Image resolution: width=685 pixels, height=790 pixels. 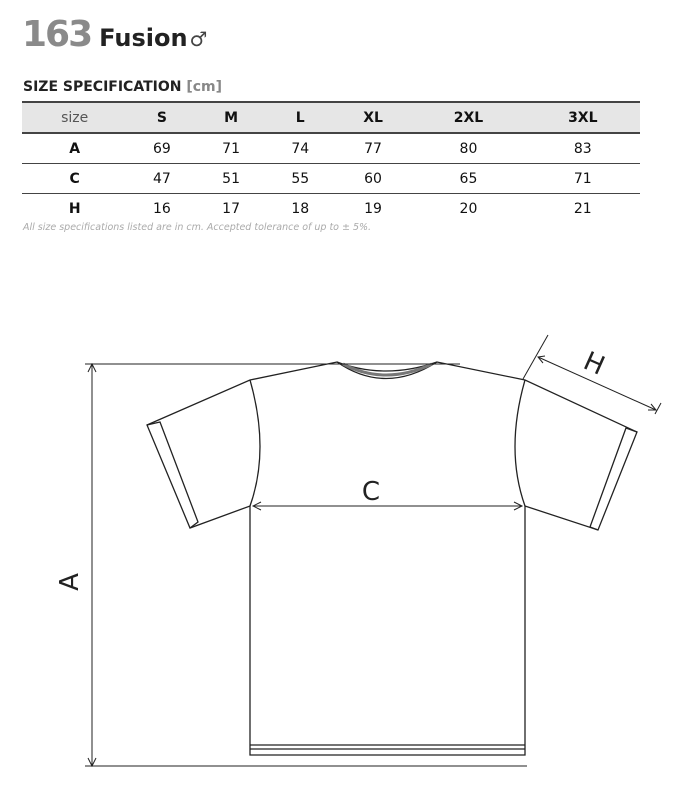 What do you see at coordinates (582, 208) in the screenshot?
I see `cell-value: 21` at bounding box center [582, 208].